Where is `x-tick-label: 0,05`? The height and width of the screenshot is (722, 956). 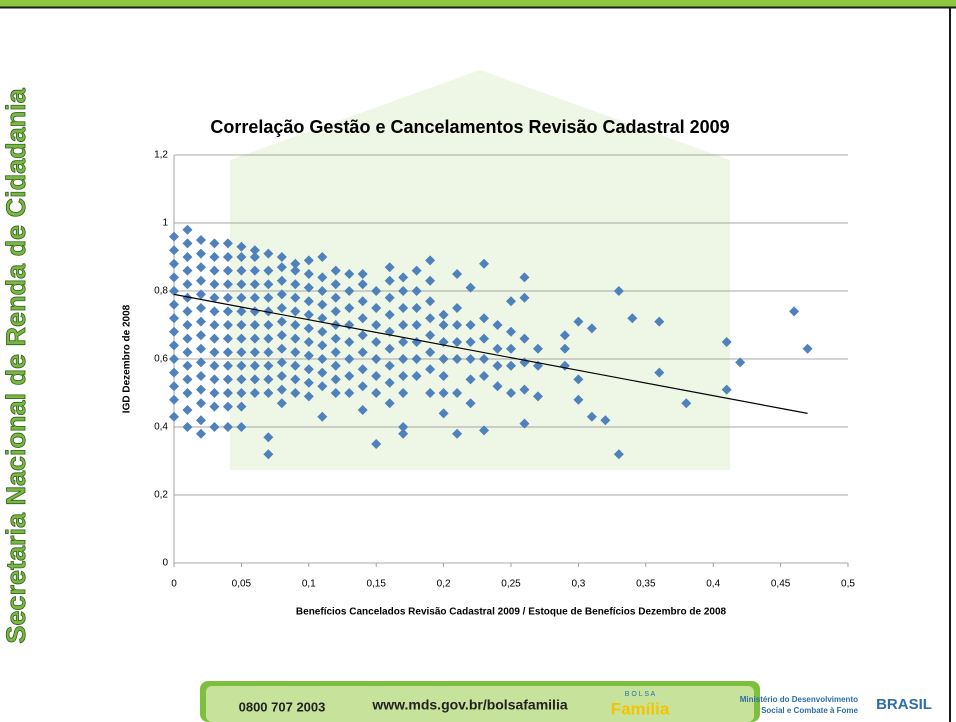 x-tick-label: 0,05 is located at coordinates (242, 584).